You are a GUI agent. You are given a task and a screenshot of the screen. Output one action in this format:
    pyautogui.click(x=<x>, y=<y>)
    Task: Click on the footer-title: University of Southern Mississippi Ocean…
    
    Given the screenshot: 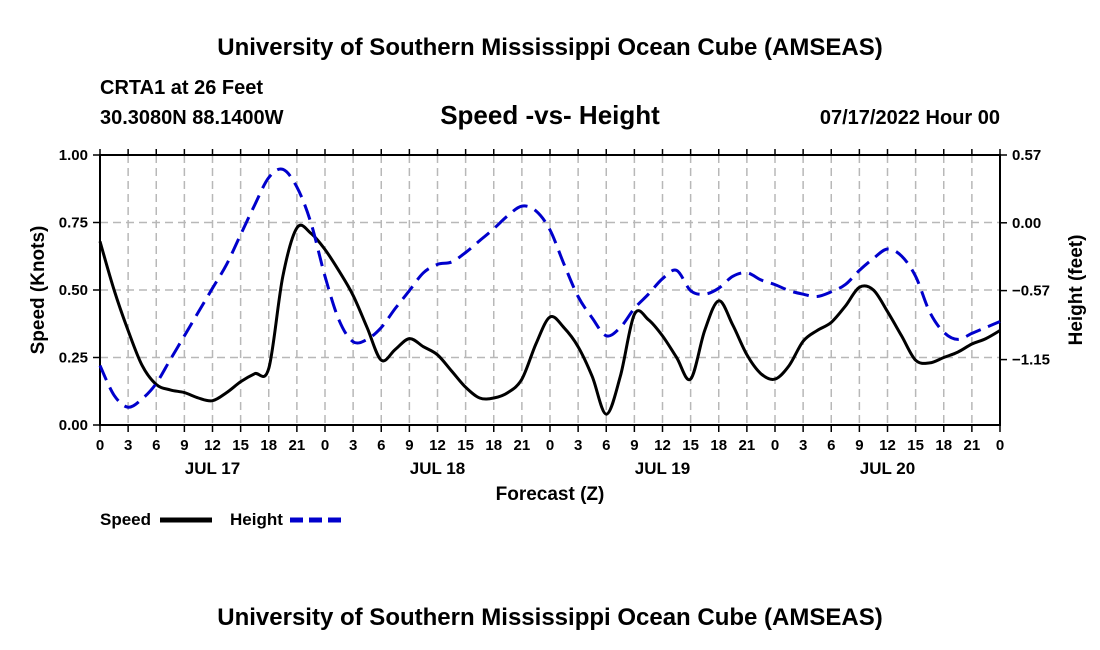 What is the action you would take?
    pyautogui.click(x=549, y=617)
    